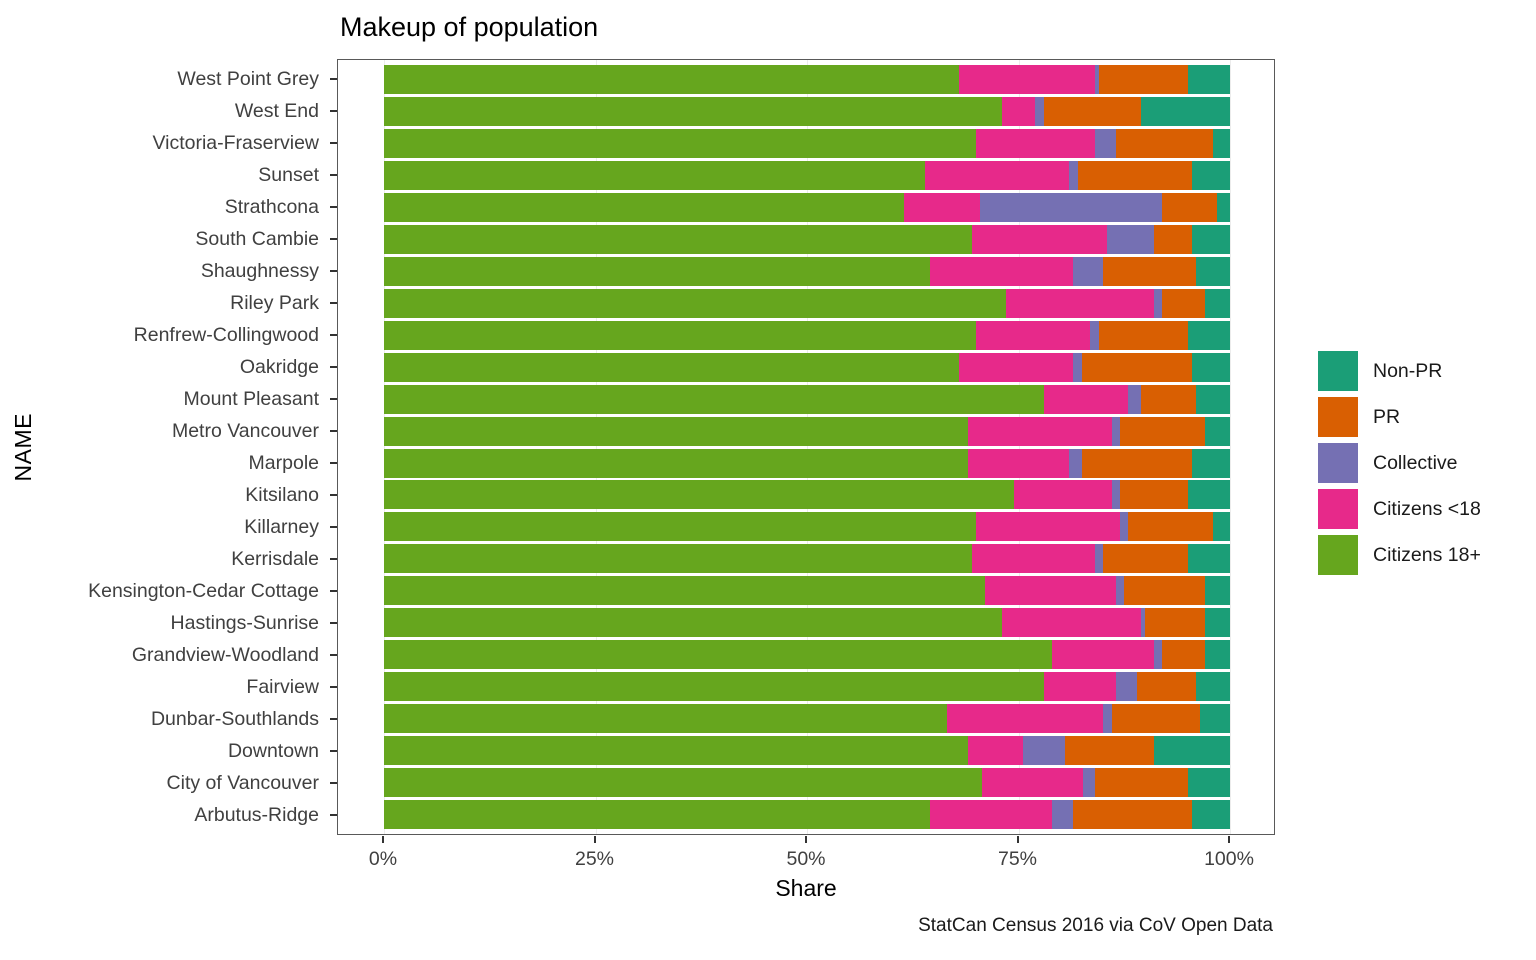 Image resolution: width=1536 pixels, height=960 pixels. I want to click on chart-title: Makeup of population, so click(469, 27).